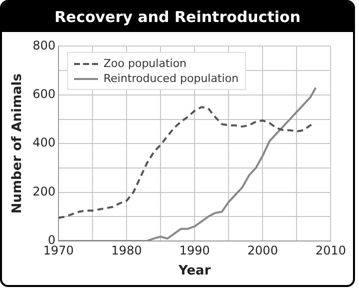  Describe the element at coordinates (18, 143) in the screenshot. I see `y-axis-title: Number of Animals` at that location.